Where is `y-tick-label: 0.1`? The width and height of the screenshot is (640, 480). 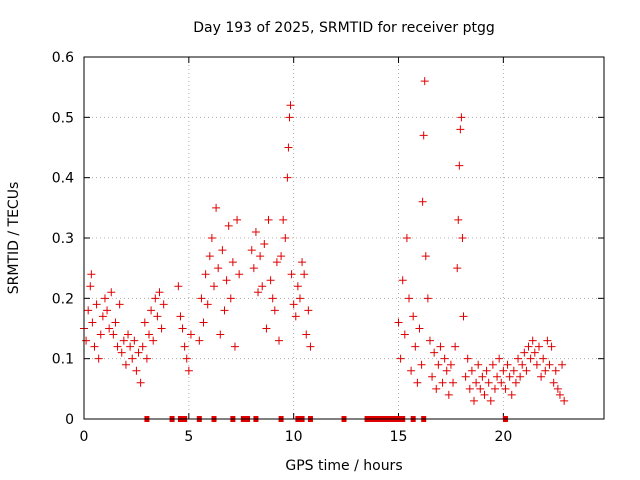 y-tick-label: 0.1 is located at coordinates (63, 360).